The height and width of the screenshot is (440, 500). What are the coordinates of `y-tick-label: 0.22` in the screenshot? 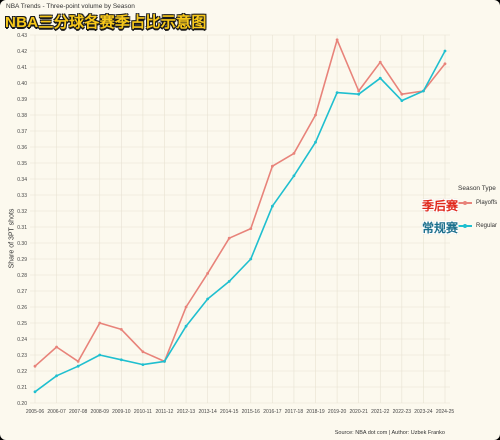 It's located at (22, 372).